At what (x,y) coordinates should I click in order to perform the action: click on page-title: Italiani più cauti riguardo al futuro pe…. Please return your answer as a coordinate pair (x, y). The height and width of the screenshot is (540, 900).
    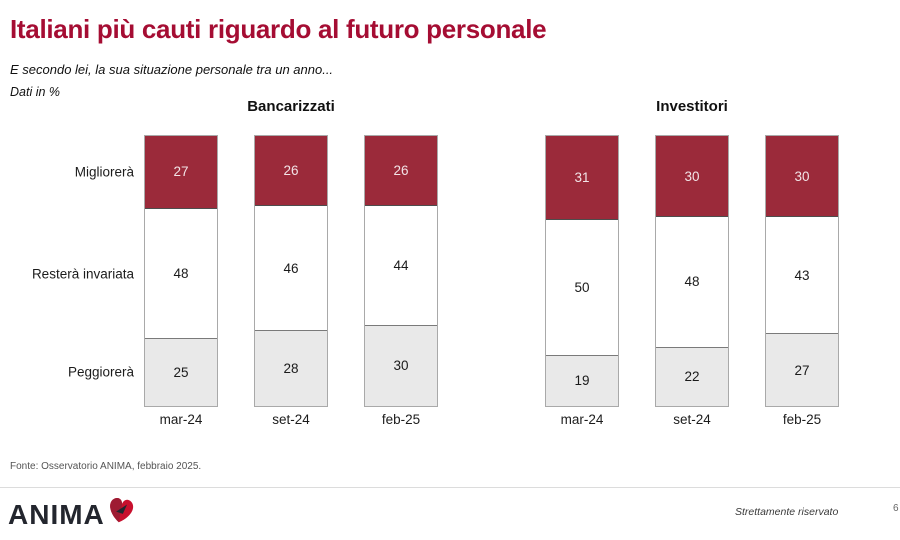
    Looking at the image, I should click on (278, 29).